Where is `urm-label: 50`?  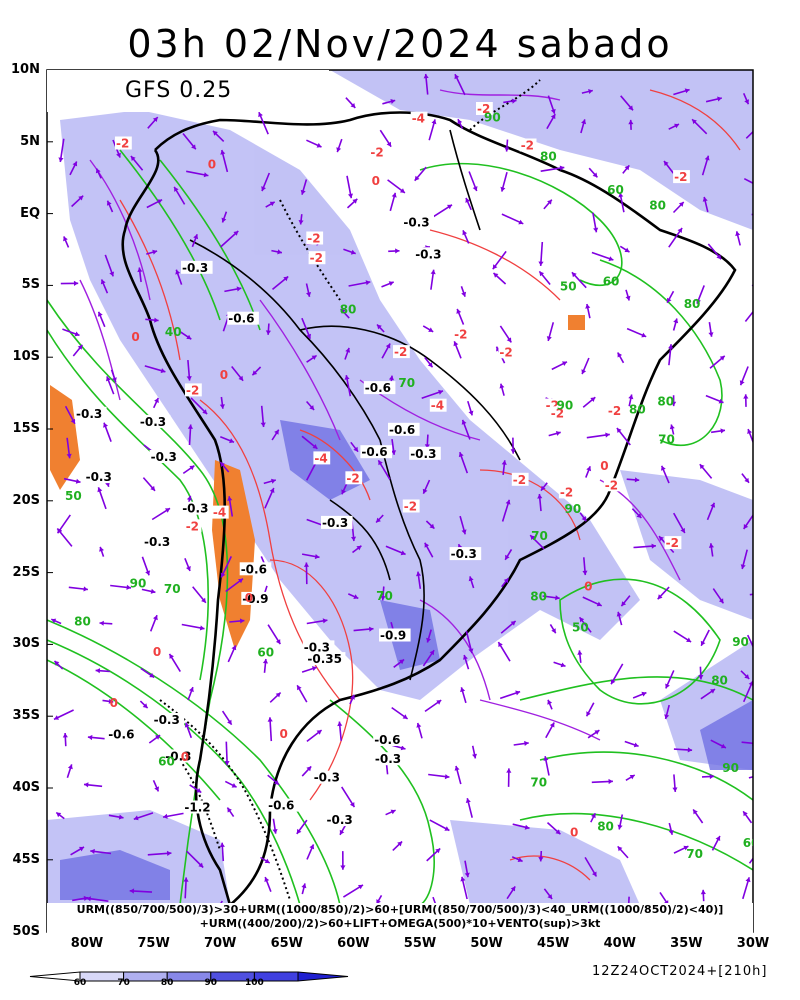
urm-label: 50 is located at coordinates (568, 287).